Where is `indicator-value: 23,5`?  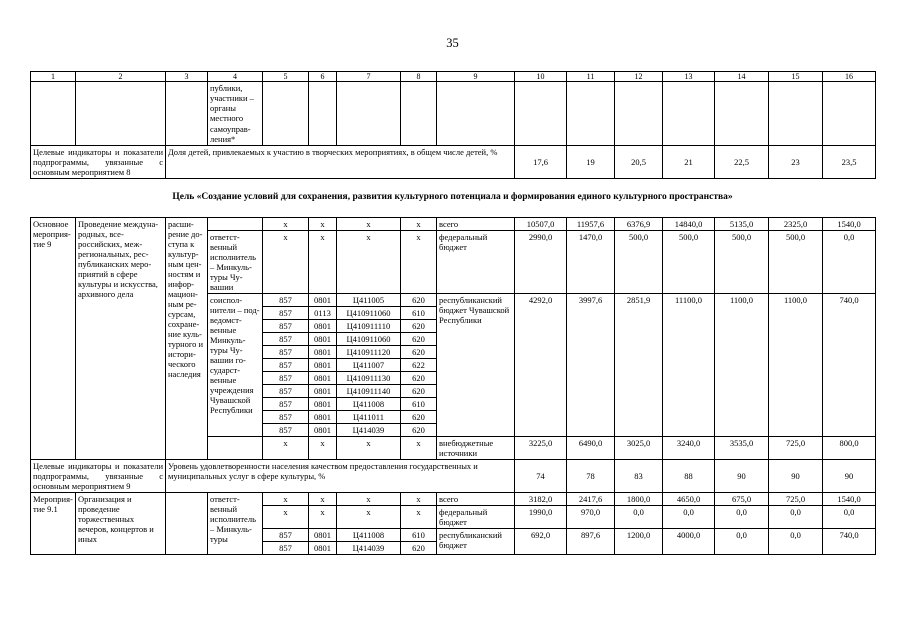 indicator-value: 23,5 is located at coordinates (849, 161).